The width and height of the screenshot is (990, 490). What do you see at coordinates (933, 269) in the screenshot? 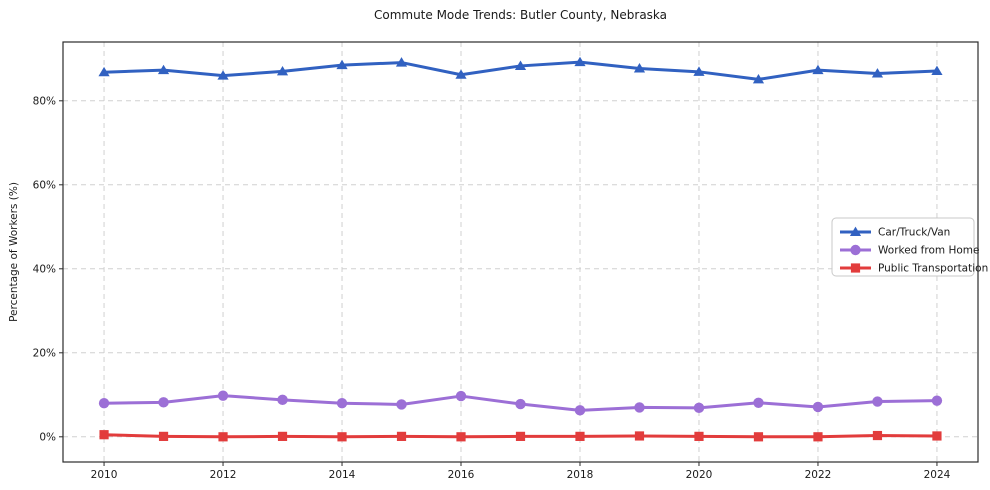
I see `legend-label: Public Transportation` at bounding box center [933, 269].